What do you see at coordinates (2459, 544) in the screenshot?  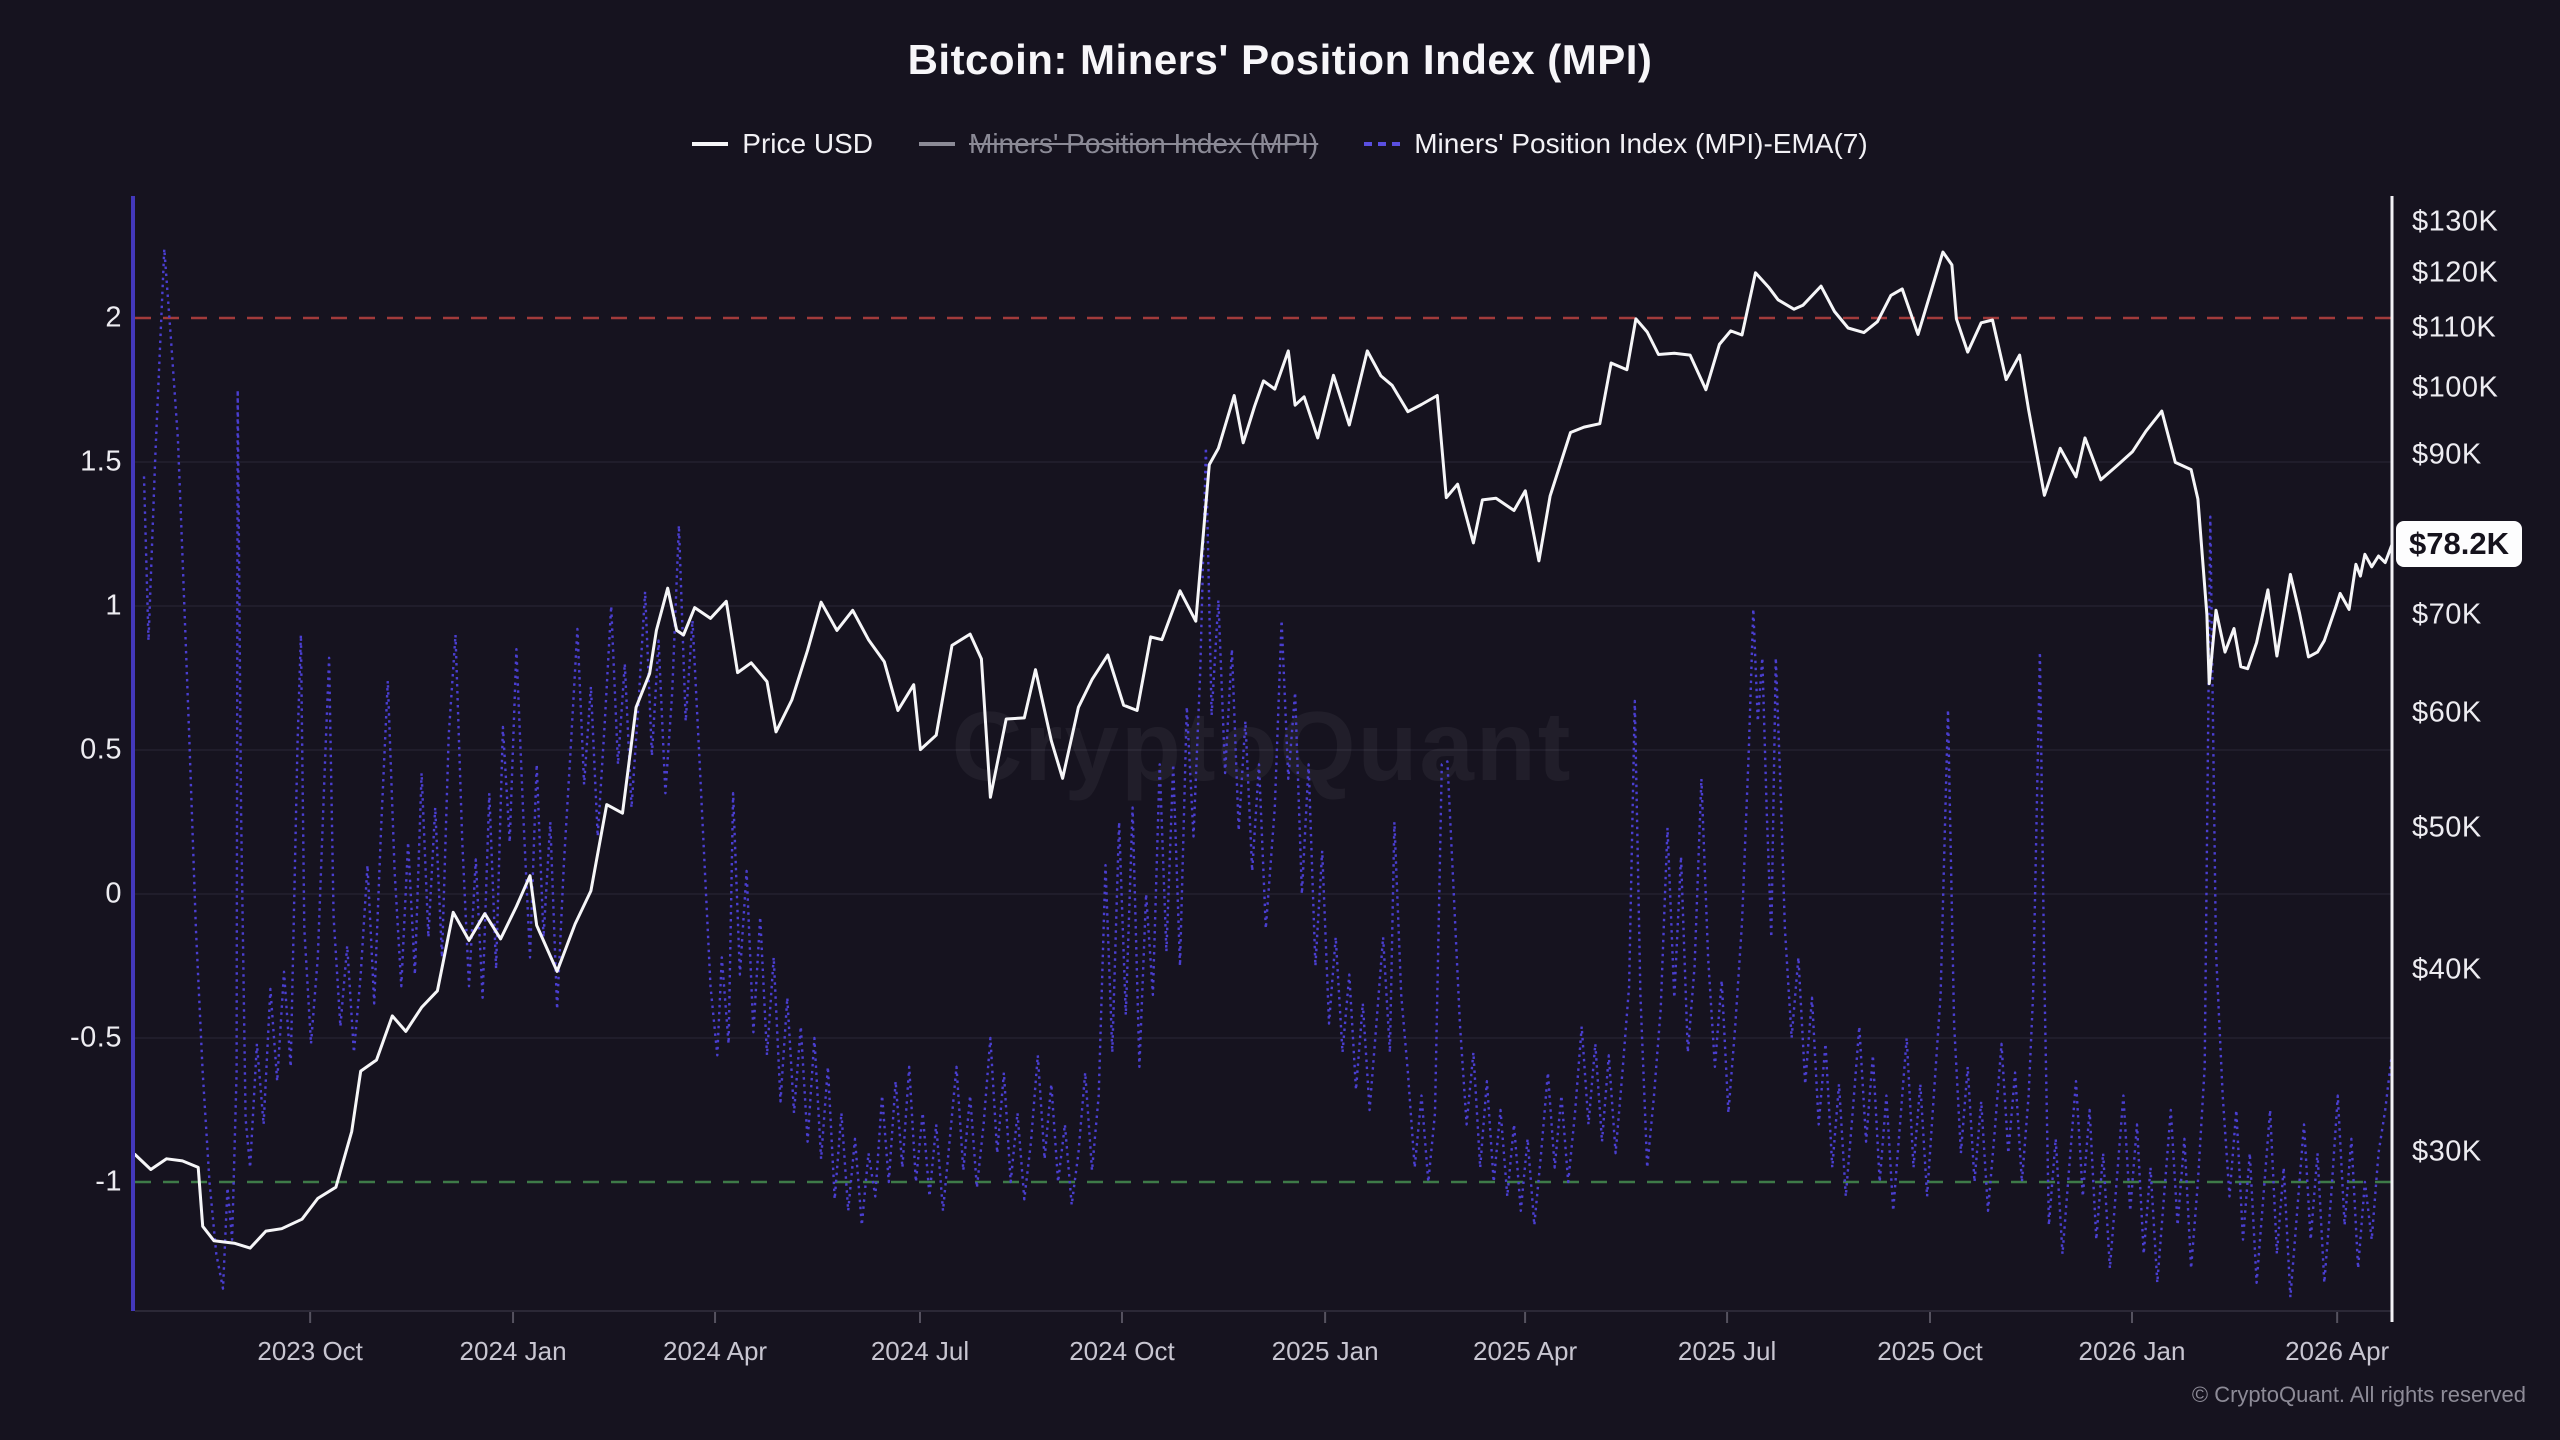 I see `last-price-badge: $78.2K` at bounding box center [2459, 544].